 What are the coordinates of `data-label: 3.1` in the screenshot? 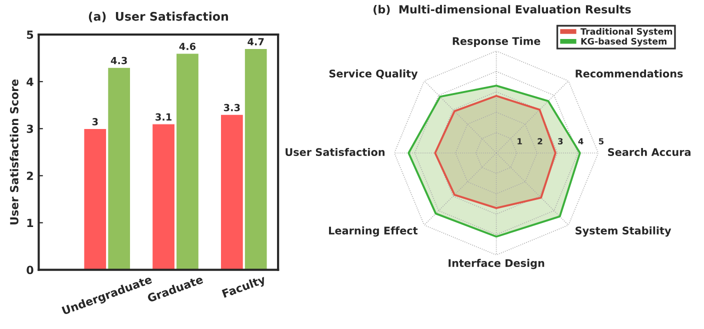 It's located at (164, 117).